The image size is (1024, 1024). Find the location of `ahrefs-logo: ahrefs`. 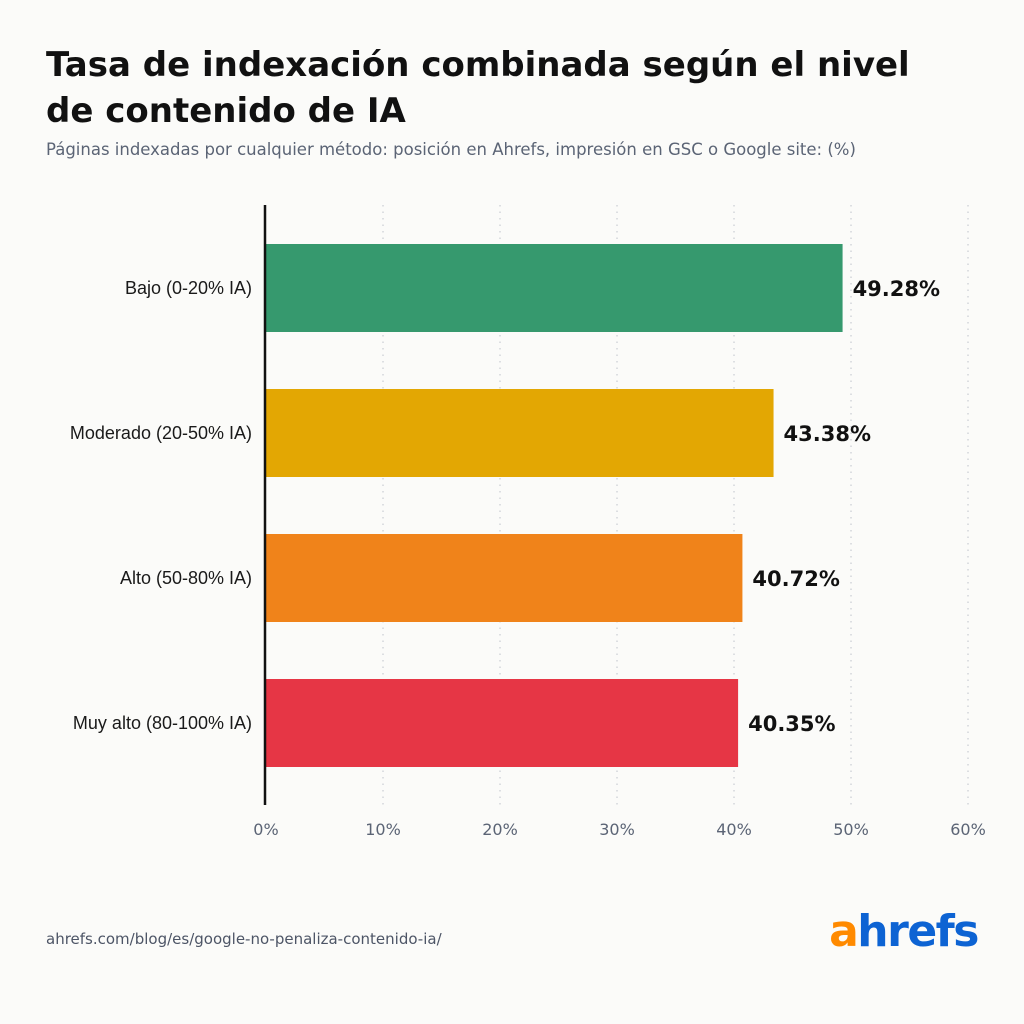

ahrefs-logo: ahrefs is located at coordinates (904, 932).